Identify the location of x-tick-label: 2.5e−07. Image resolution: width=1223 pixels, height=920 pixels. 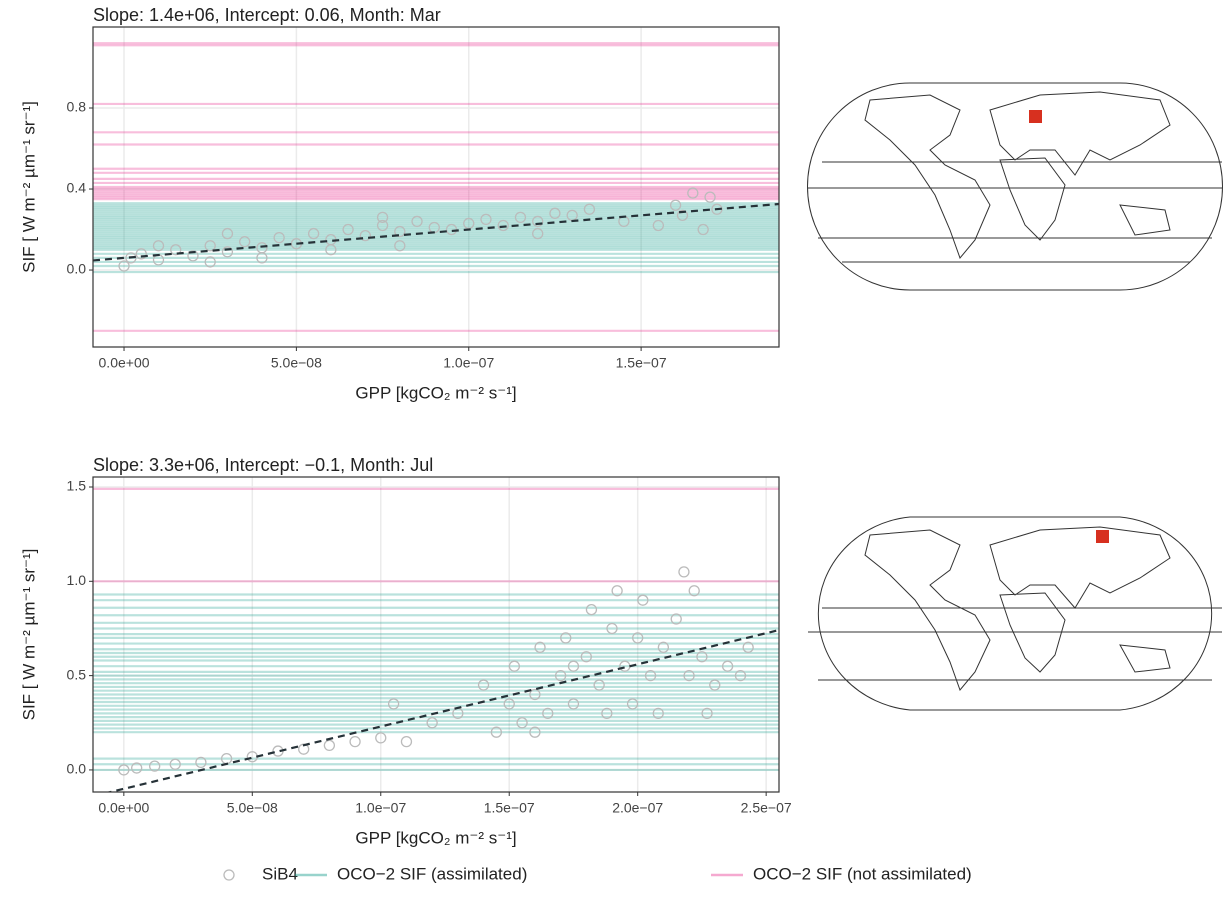
(766, 808).